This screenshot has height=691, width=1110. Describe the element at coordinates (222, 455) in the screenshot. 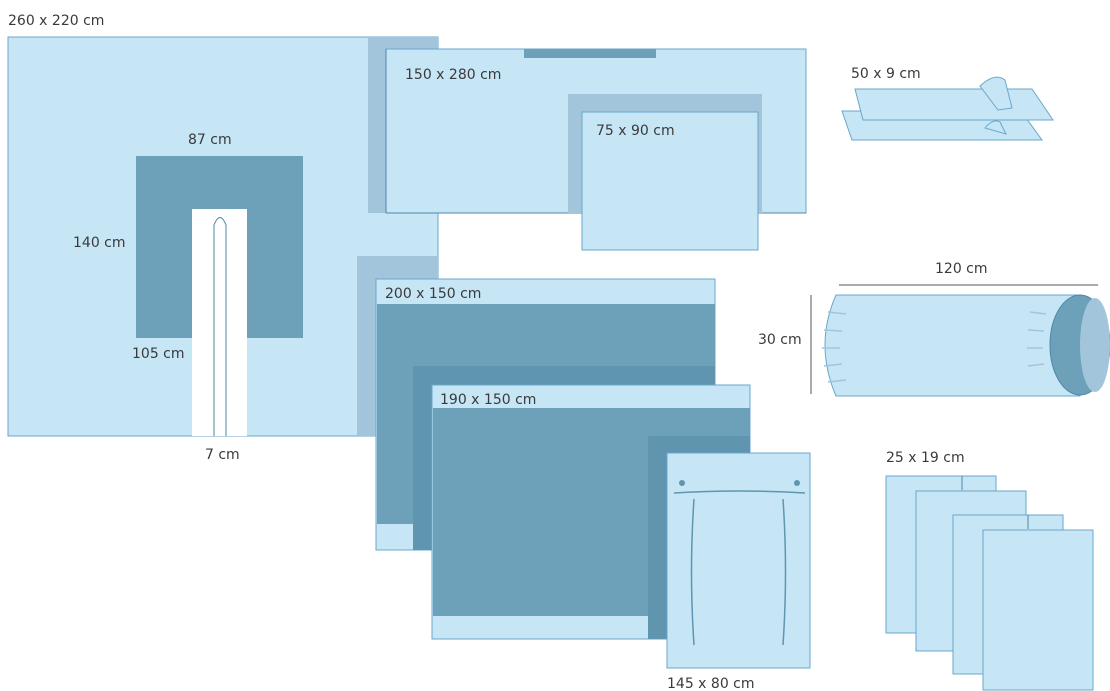

I see `u-drape-slit-width-label: 7 cm` at that location.